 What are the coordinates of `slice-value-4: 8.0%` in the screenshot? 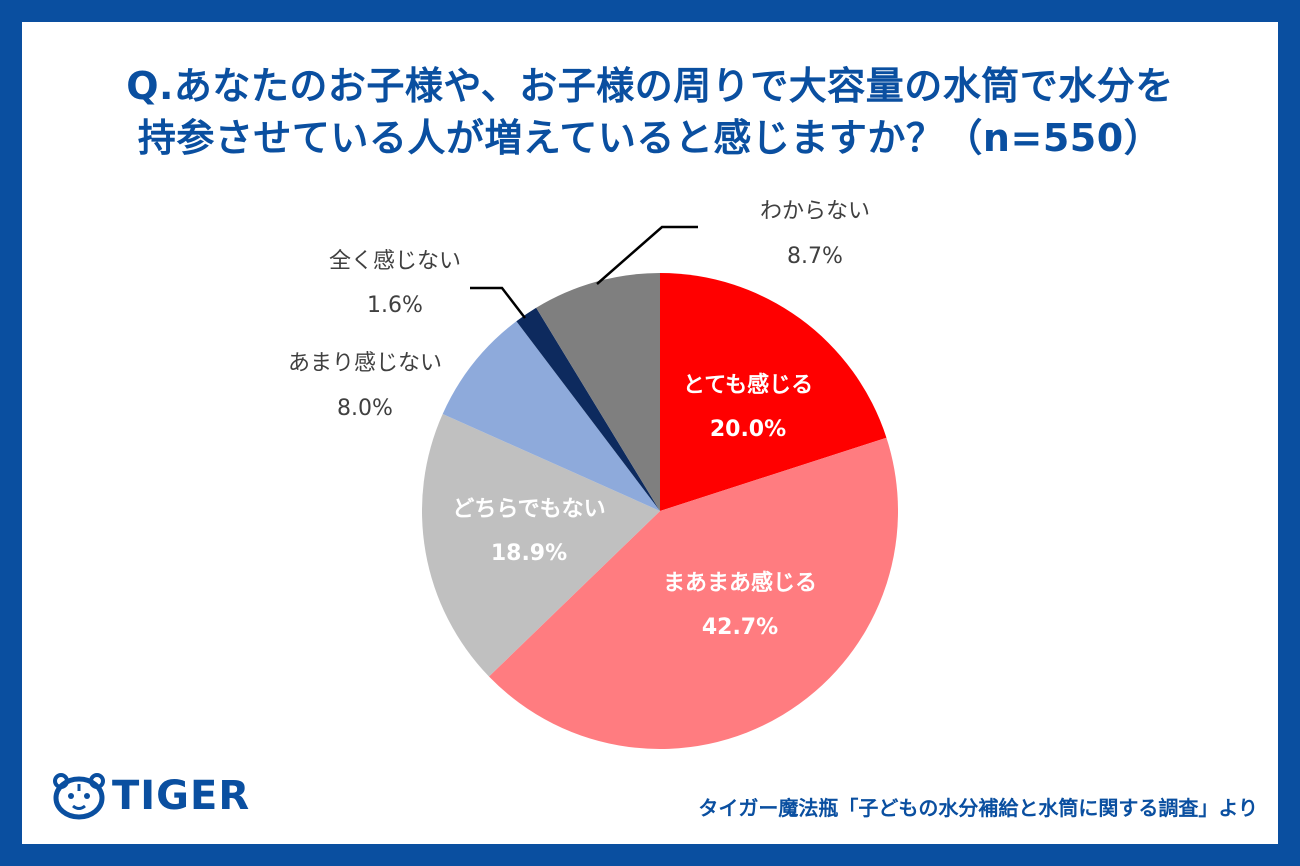 It's located at (365, 408).